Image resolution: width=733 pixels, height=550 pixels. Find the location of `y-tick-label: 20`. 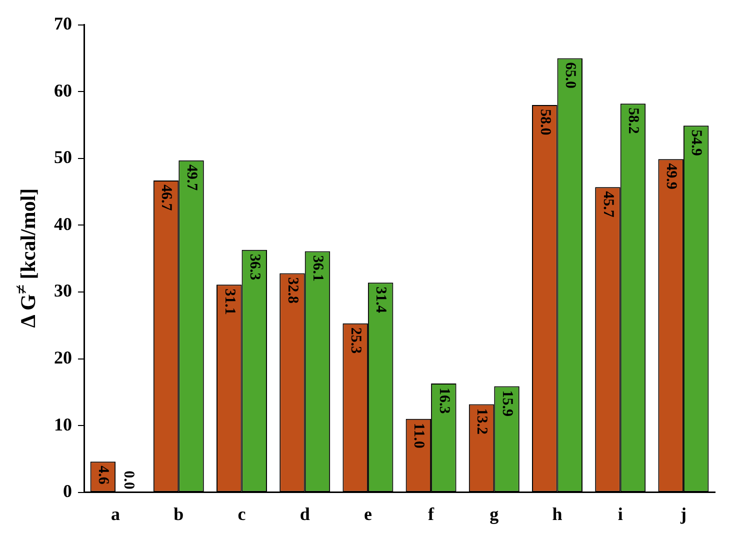

y-tick-label: 20 is located at coordinates (63, 357).